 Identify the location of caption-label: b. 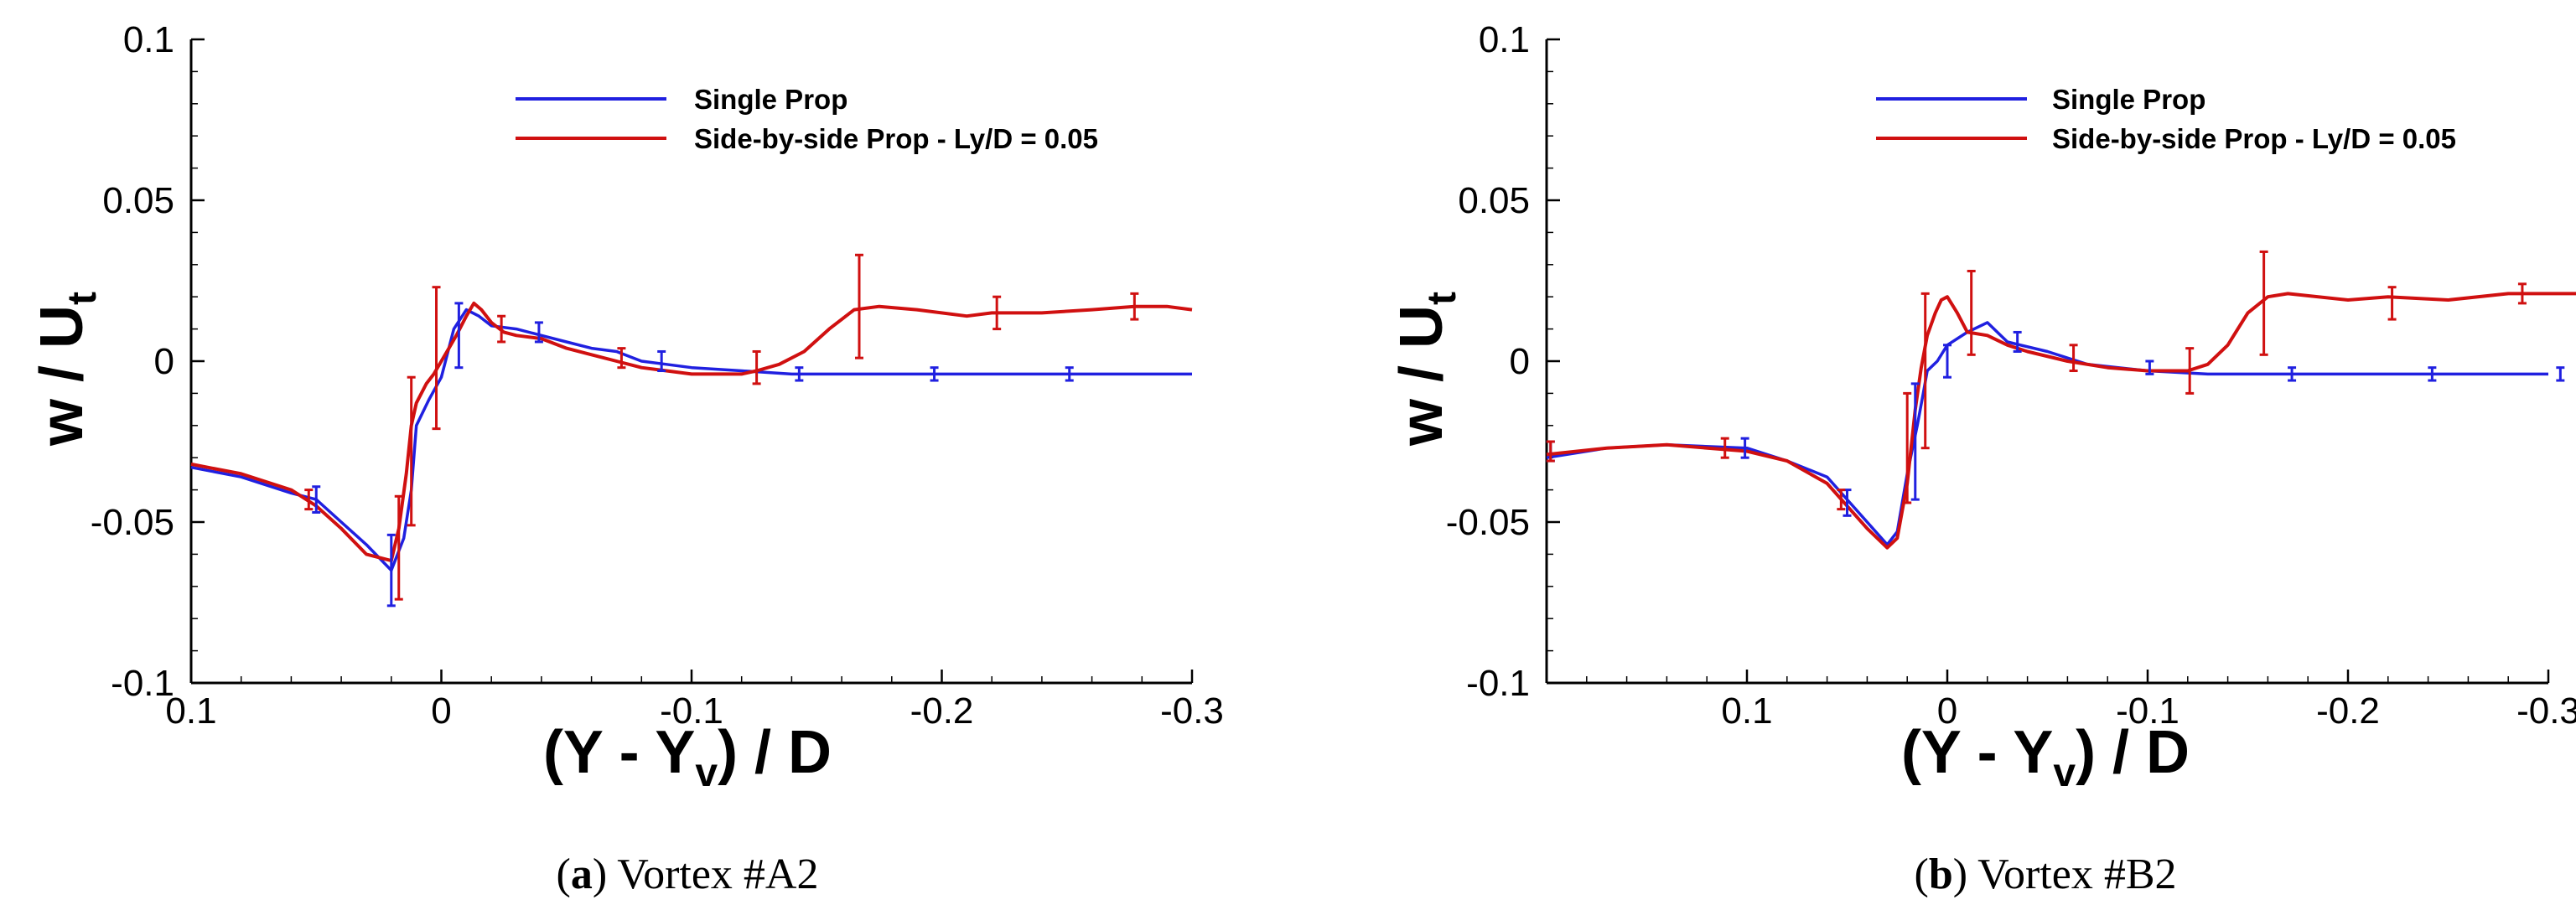
(1941, 874).